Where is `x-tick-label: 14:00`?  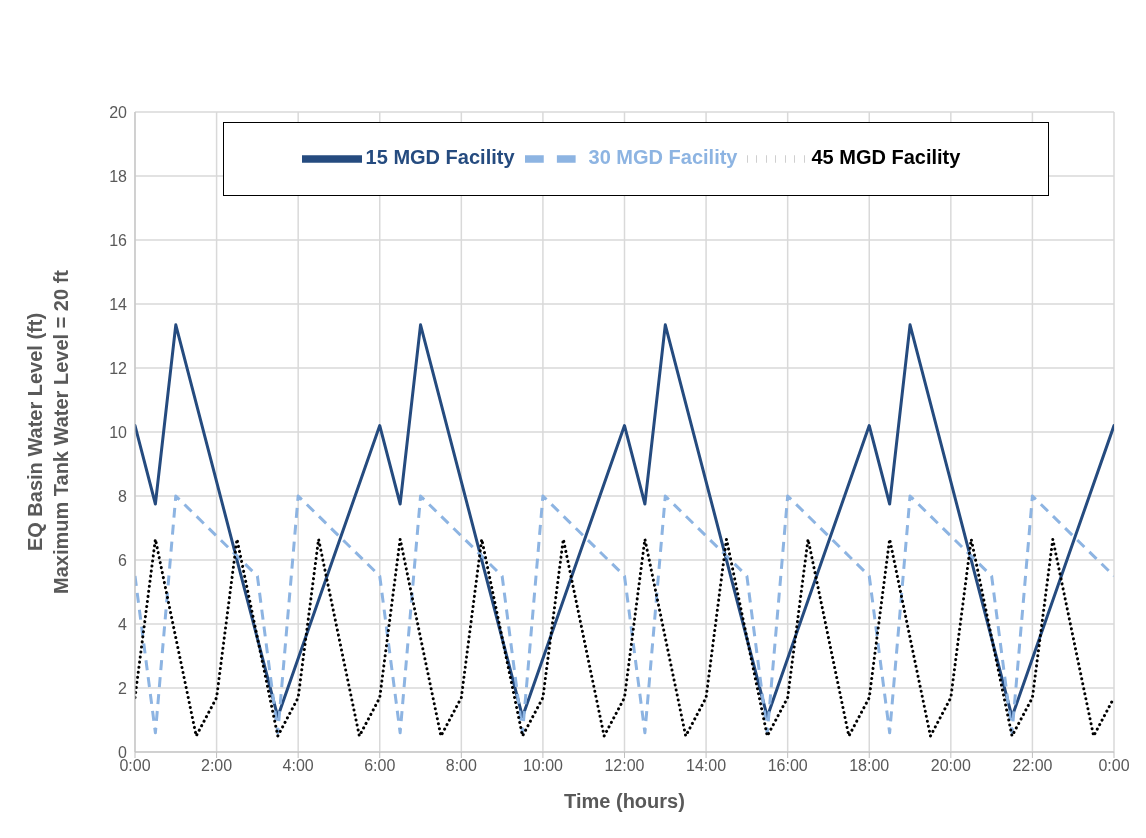
x-tick-label: 14:00 is located at coordinates (706, 766).